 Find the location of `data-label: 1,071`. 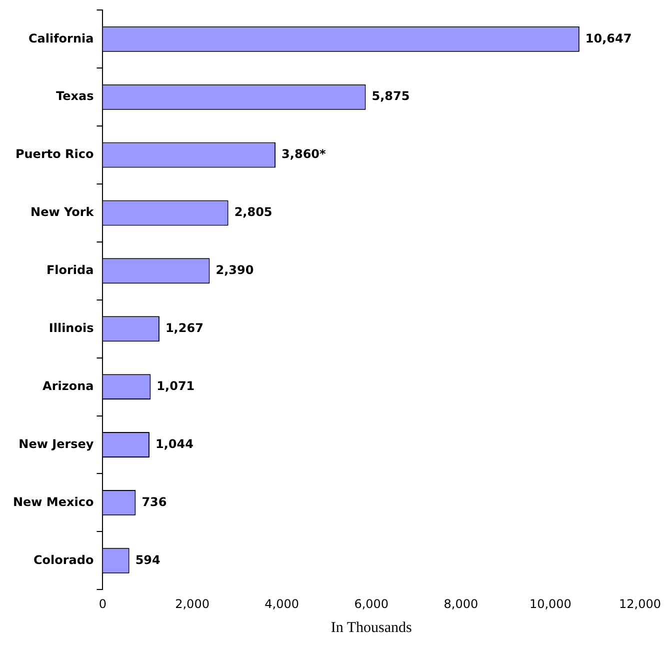

data-label: 1,071 is located at coordinates (175, 385).